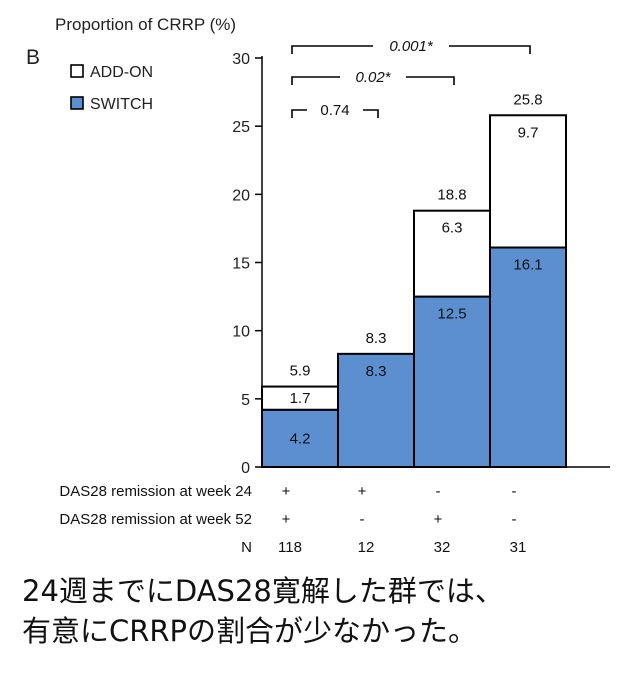  I want to click on legend-label-switch: SWITCH, so click(121, 104).